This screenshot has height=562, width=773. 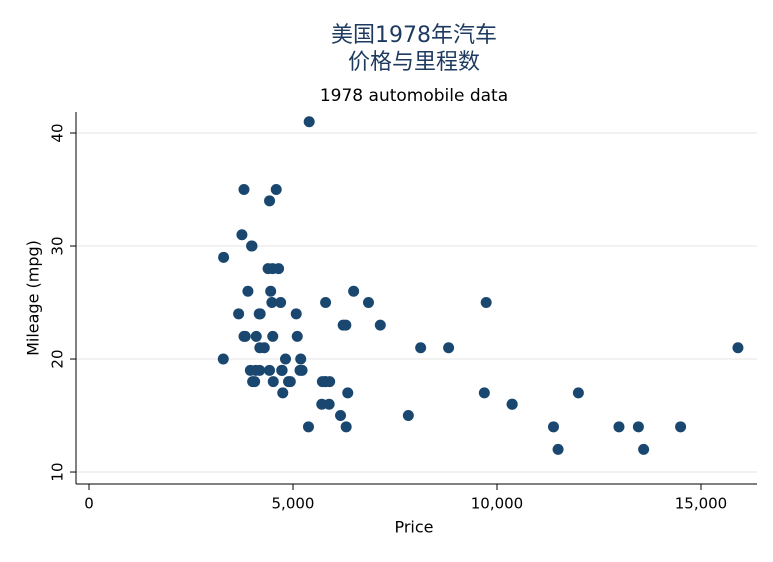 I want to click on chart-title-line: 美国1978年汽车, so click(x=414, y=35).